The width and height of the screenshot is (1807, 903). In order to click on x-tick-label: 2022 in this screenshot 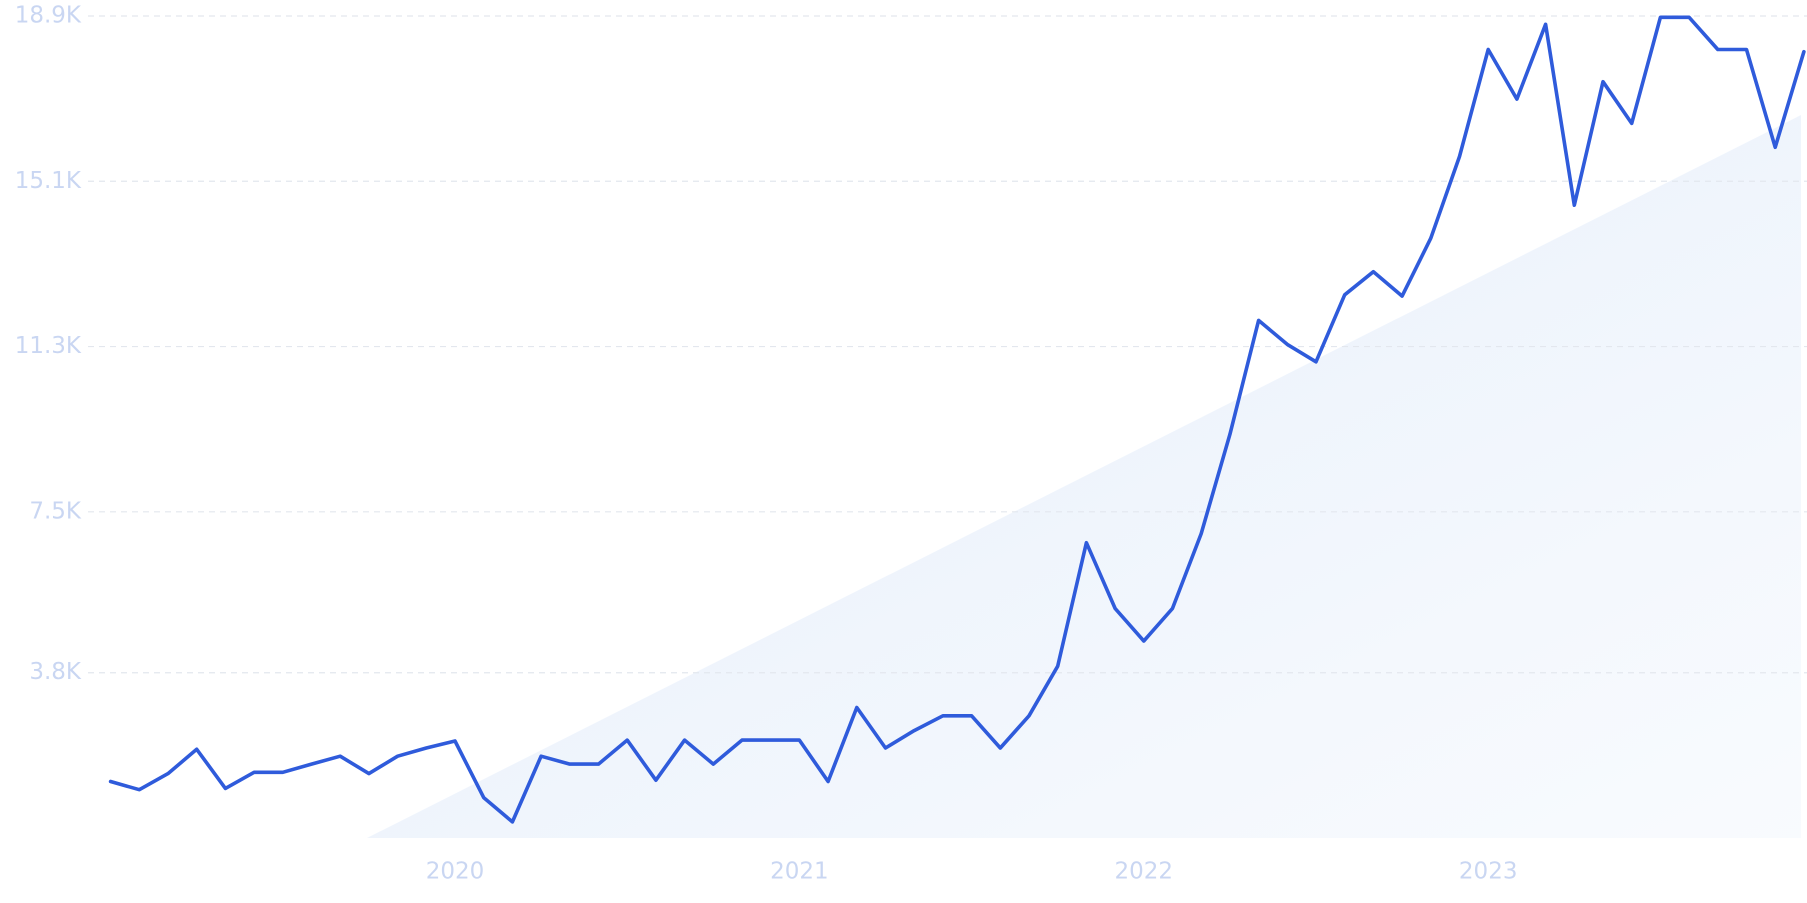, I will do `click(1144, 872)`.